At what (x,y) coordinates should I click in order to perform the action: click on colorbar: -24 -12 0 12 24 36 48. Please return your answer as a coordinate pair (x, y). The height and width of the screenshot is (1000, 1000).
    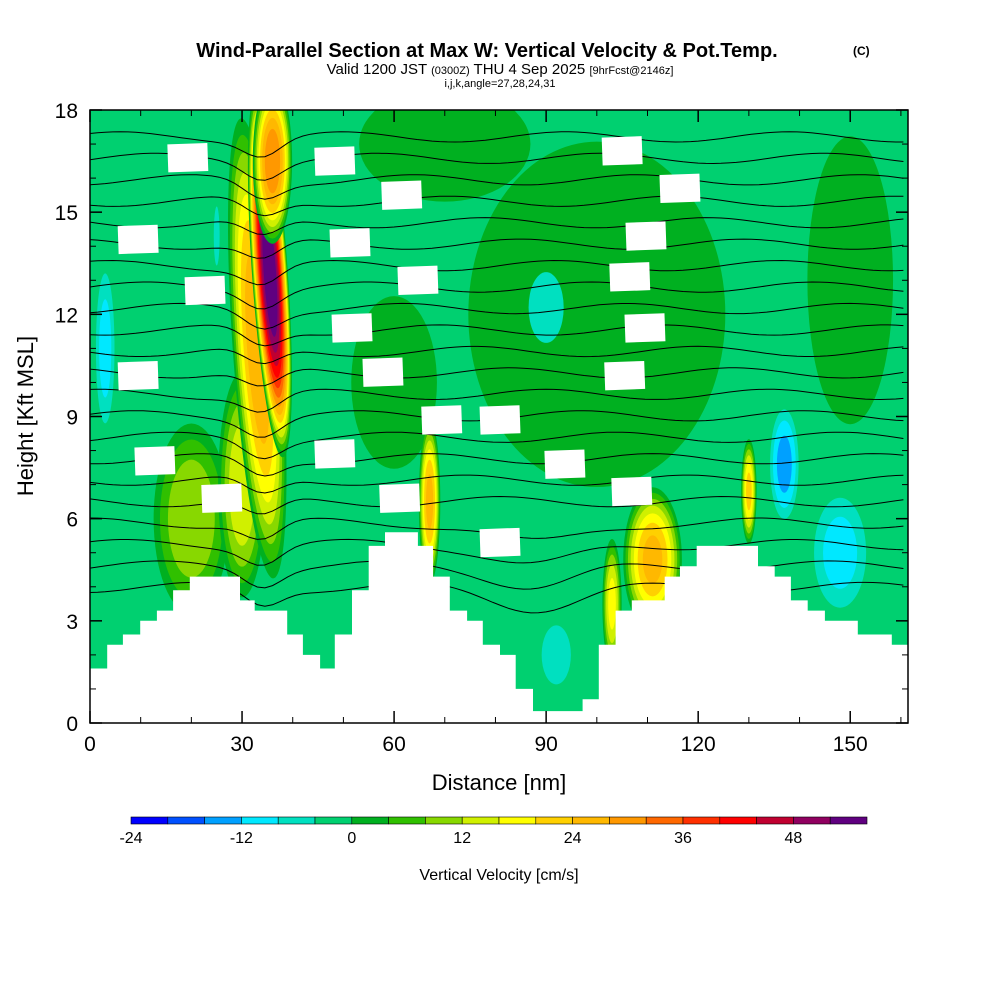
    Looking at the image, I should click on (493, 831).